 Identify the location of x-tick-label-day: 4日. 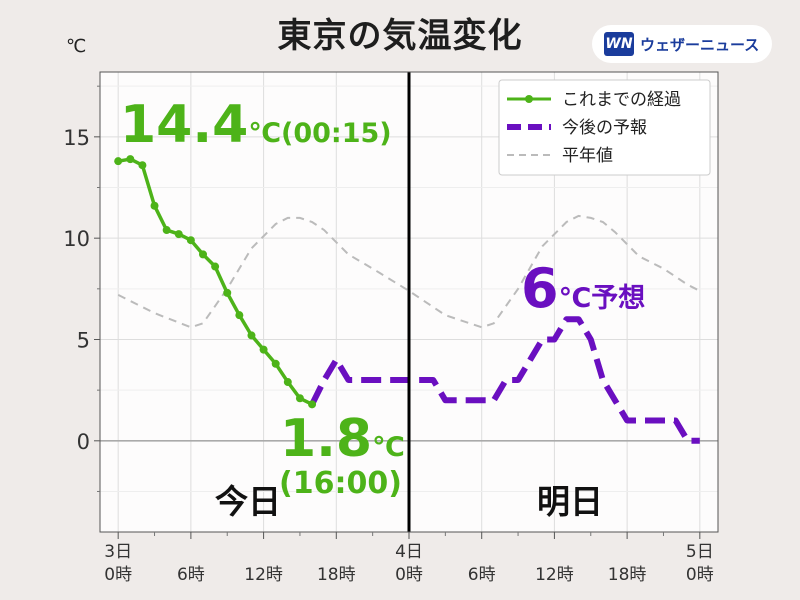
(409, 552).